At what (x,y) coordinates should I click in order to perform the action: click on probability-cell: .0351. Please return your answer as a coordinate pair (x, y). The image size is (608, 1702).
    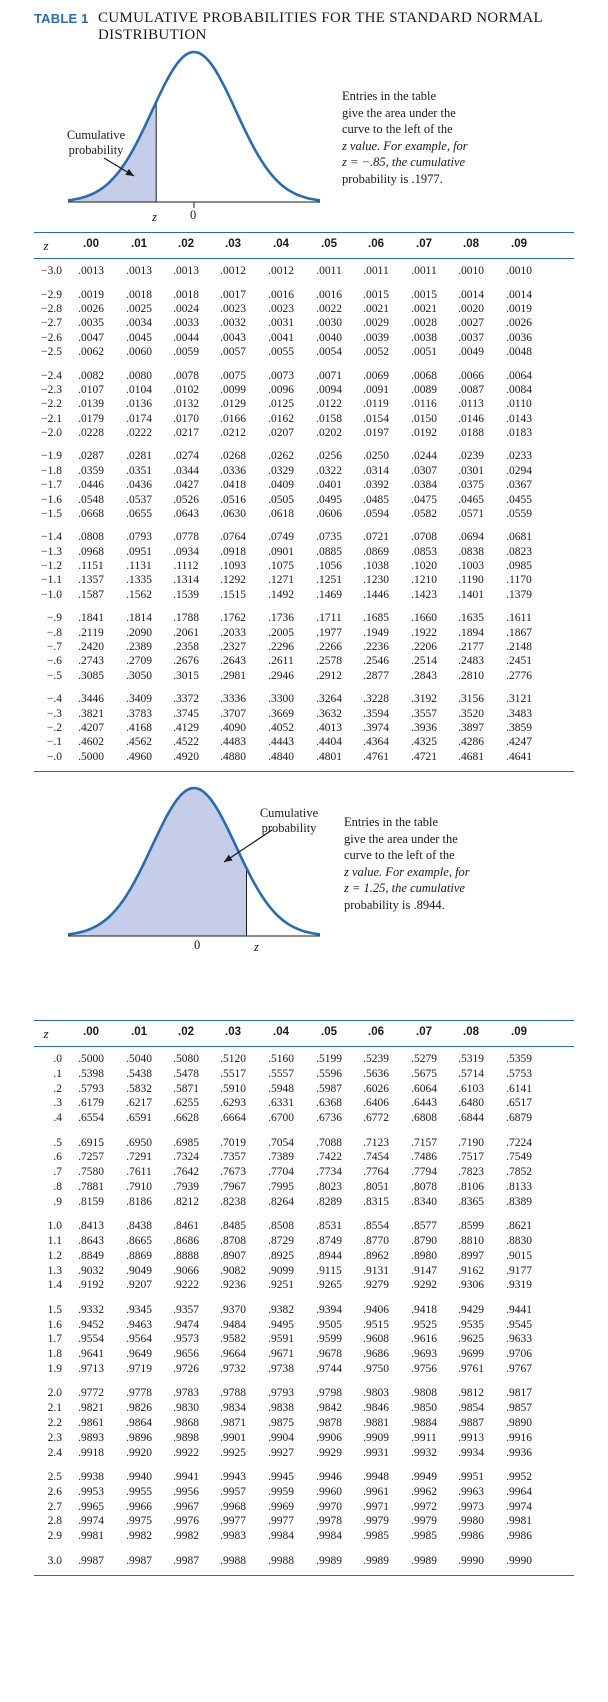
    Looking at the image, I should click on (139, 470).